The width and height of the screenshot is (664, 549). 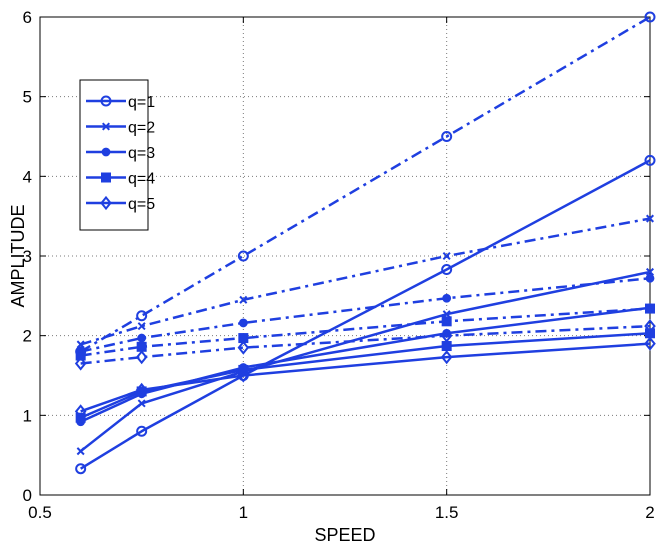 I want to click on legend-label: q=1, so click(x=141, y=102).